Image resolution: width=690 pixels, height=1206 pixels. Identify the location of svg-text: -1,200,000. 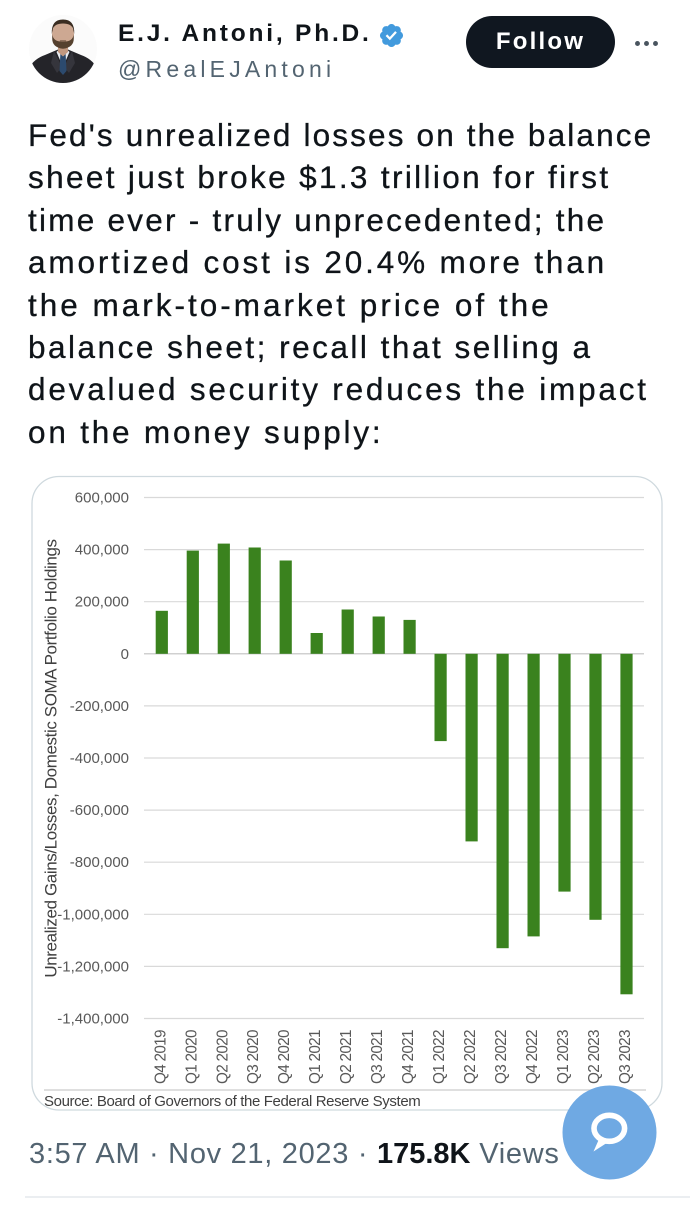
(93, 966).